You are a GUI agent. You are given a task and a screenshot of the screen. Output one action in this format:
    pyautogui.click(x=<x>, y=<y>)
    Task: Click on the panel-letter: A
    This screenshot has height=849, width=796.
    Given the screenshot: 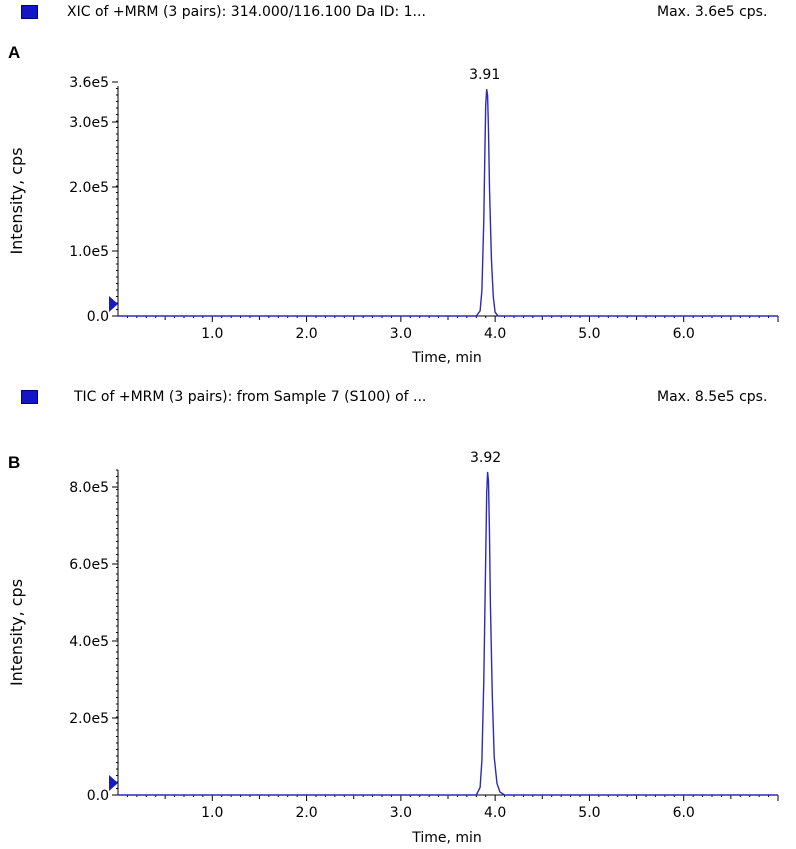 What is the action you would take?
    pyautogui.click(x=14, y=52)
    